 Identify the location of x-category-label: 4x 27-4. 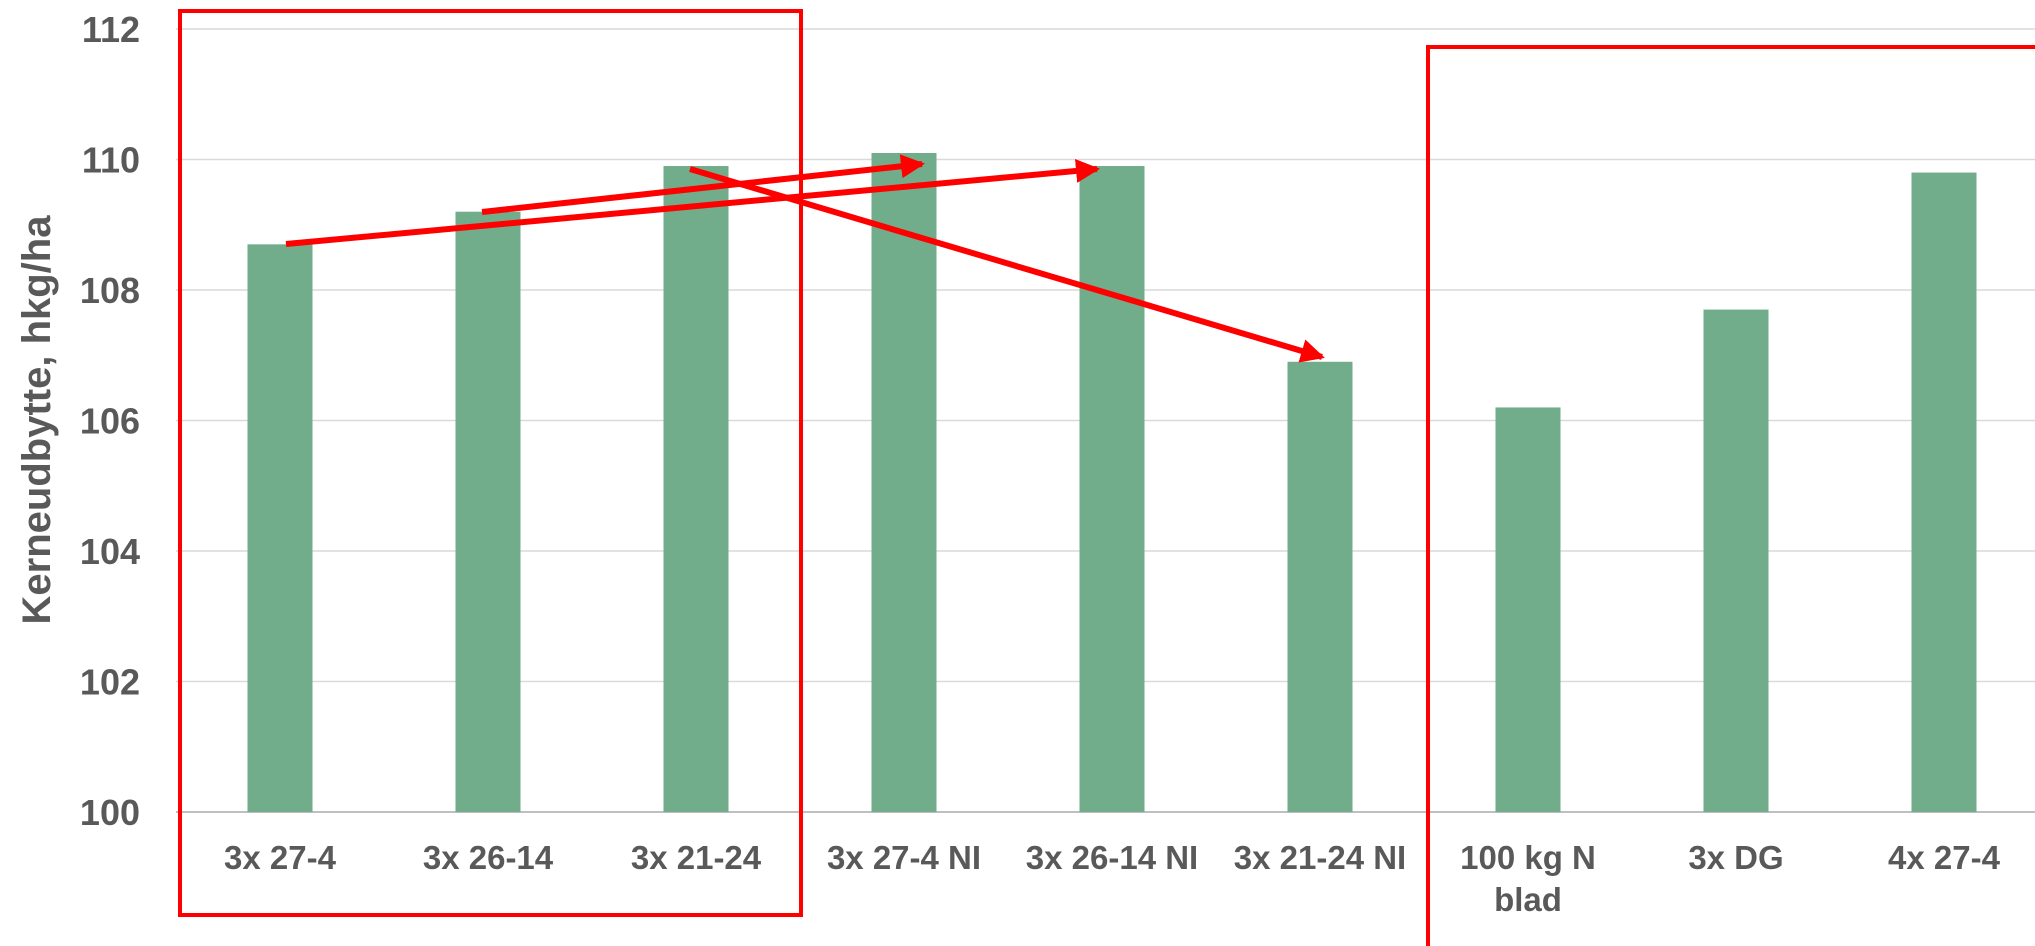
(1944, 857).